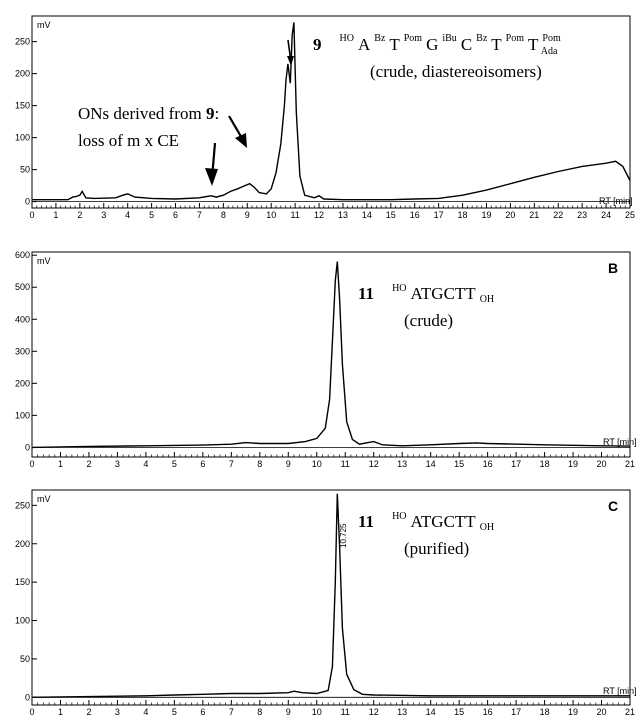  Describe the element at coordinates (459, 712) in the screenshot. I see `panel-c-x-tick-label: 15` at that location.